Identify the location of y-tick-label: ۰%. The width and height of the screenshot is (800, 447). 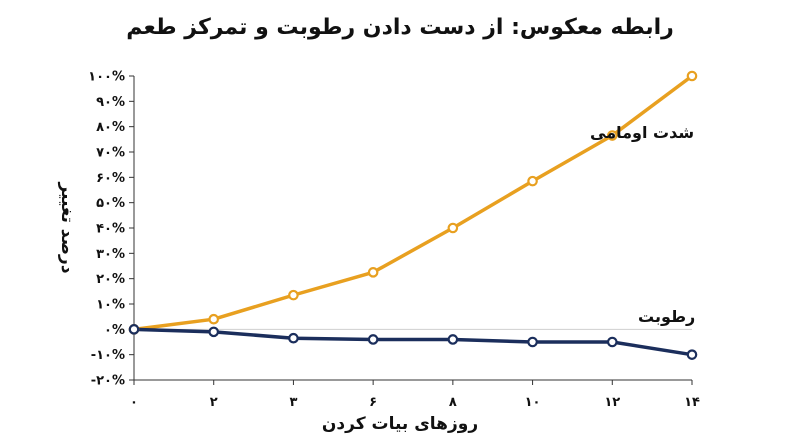
(114, 330).